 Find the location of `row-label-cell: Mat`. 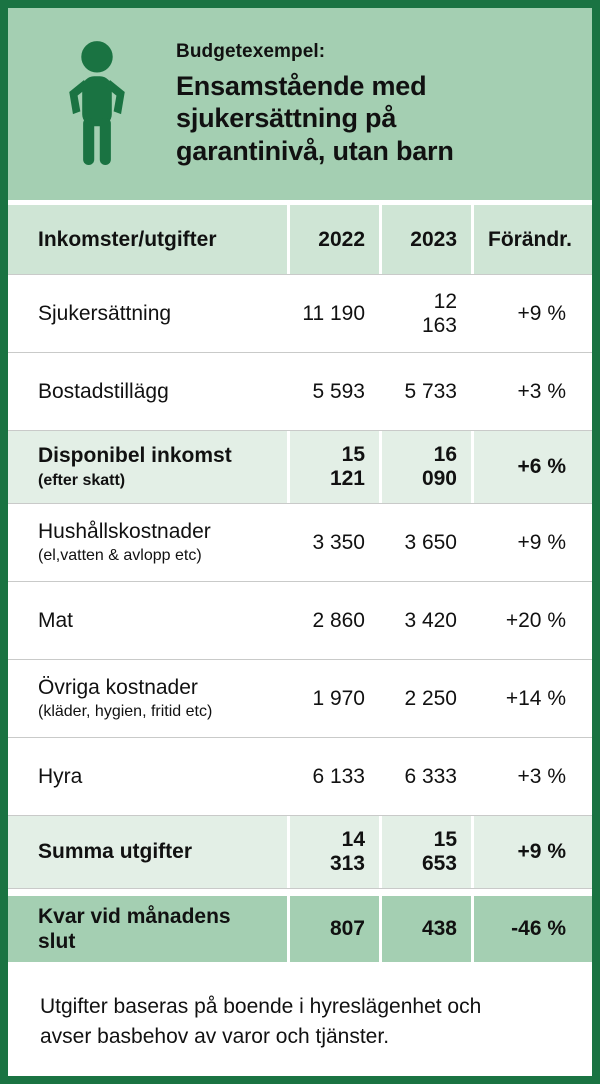

row-label-cell: Mat is located at coordinates (147, 620).